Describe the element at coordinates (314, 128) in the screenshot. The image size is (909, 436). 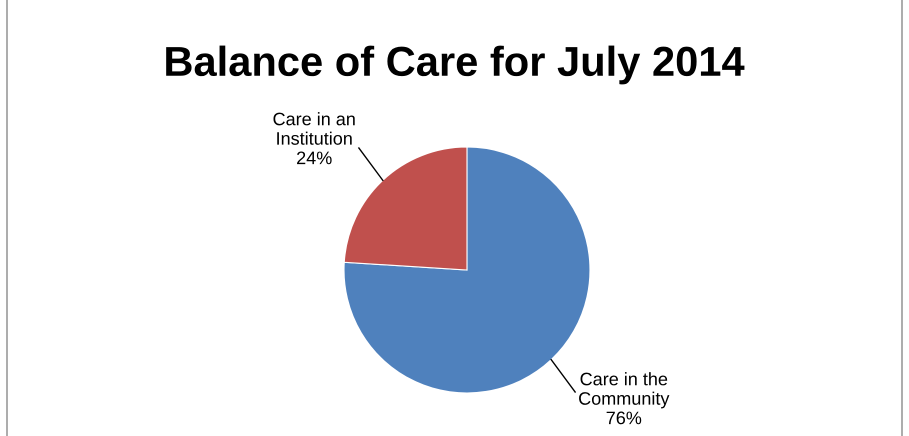
I see `slice-label: Care in an Institution` at that location.